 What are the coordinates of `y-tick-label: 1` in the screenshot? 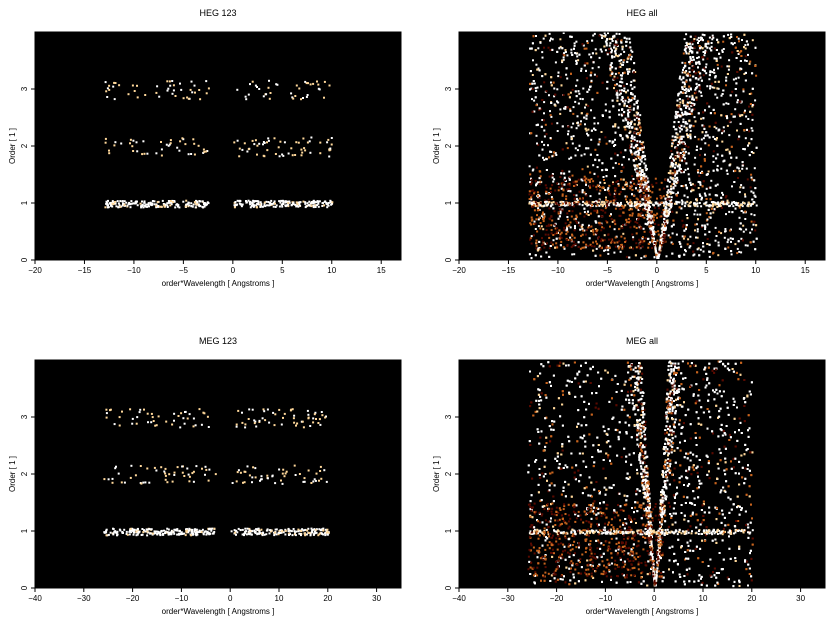 It's located at (448, 202).